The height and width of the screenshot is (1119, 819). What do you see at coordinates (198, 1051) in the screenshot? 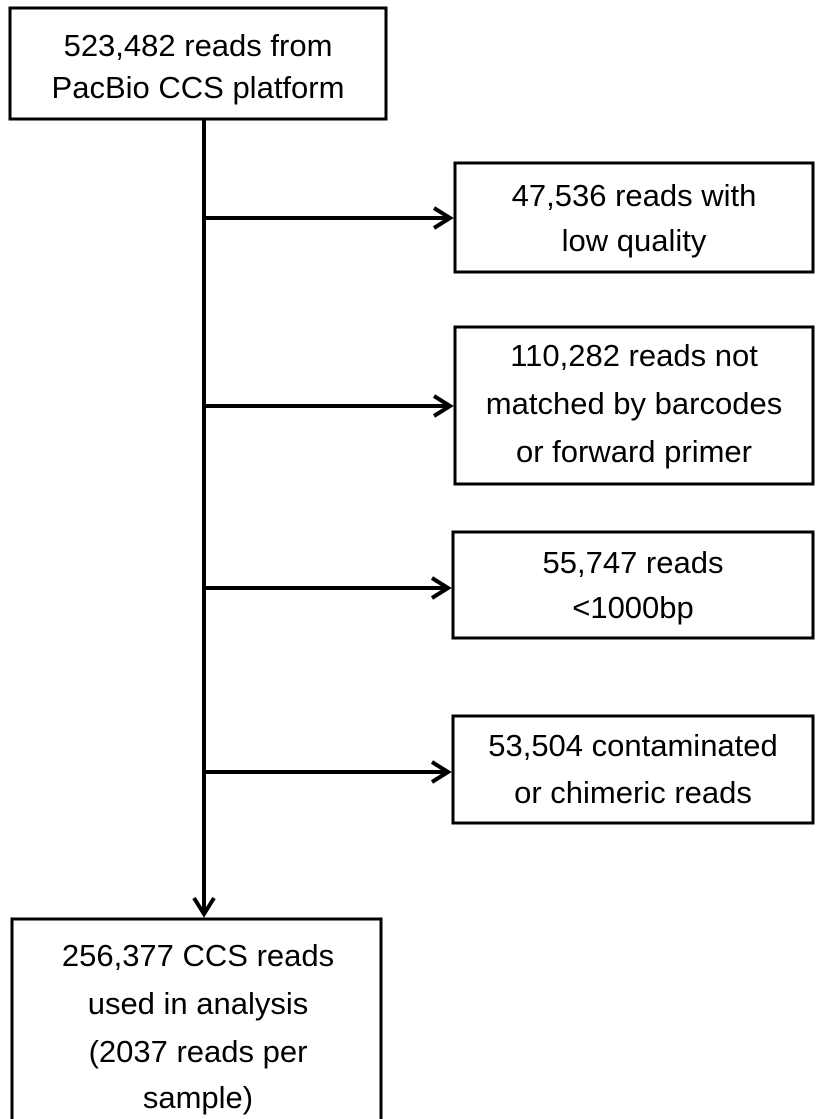
I see `node-text: (2037 reads per` at bounding box center [198, 1051].